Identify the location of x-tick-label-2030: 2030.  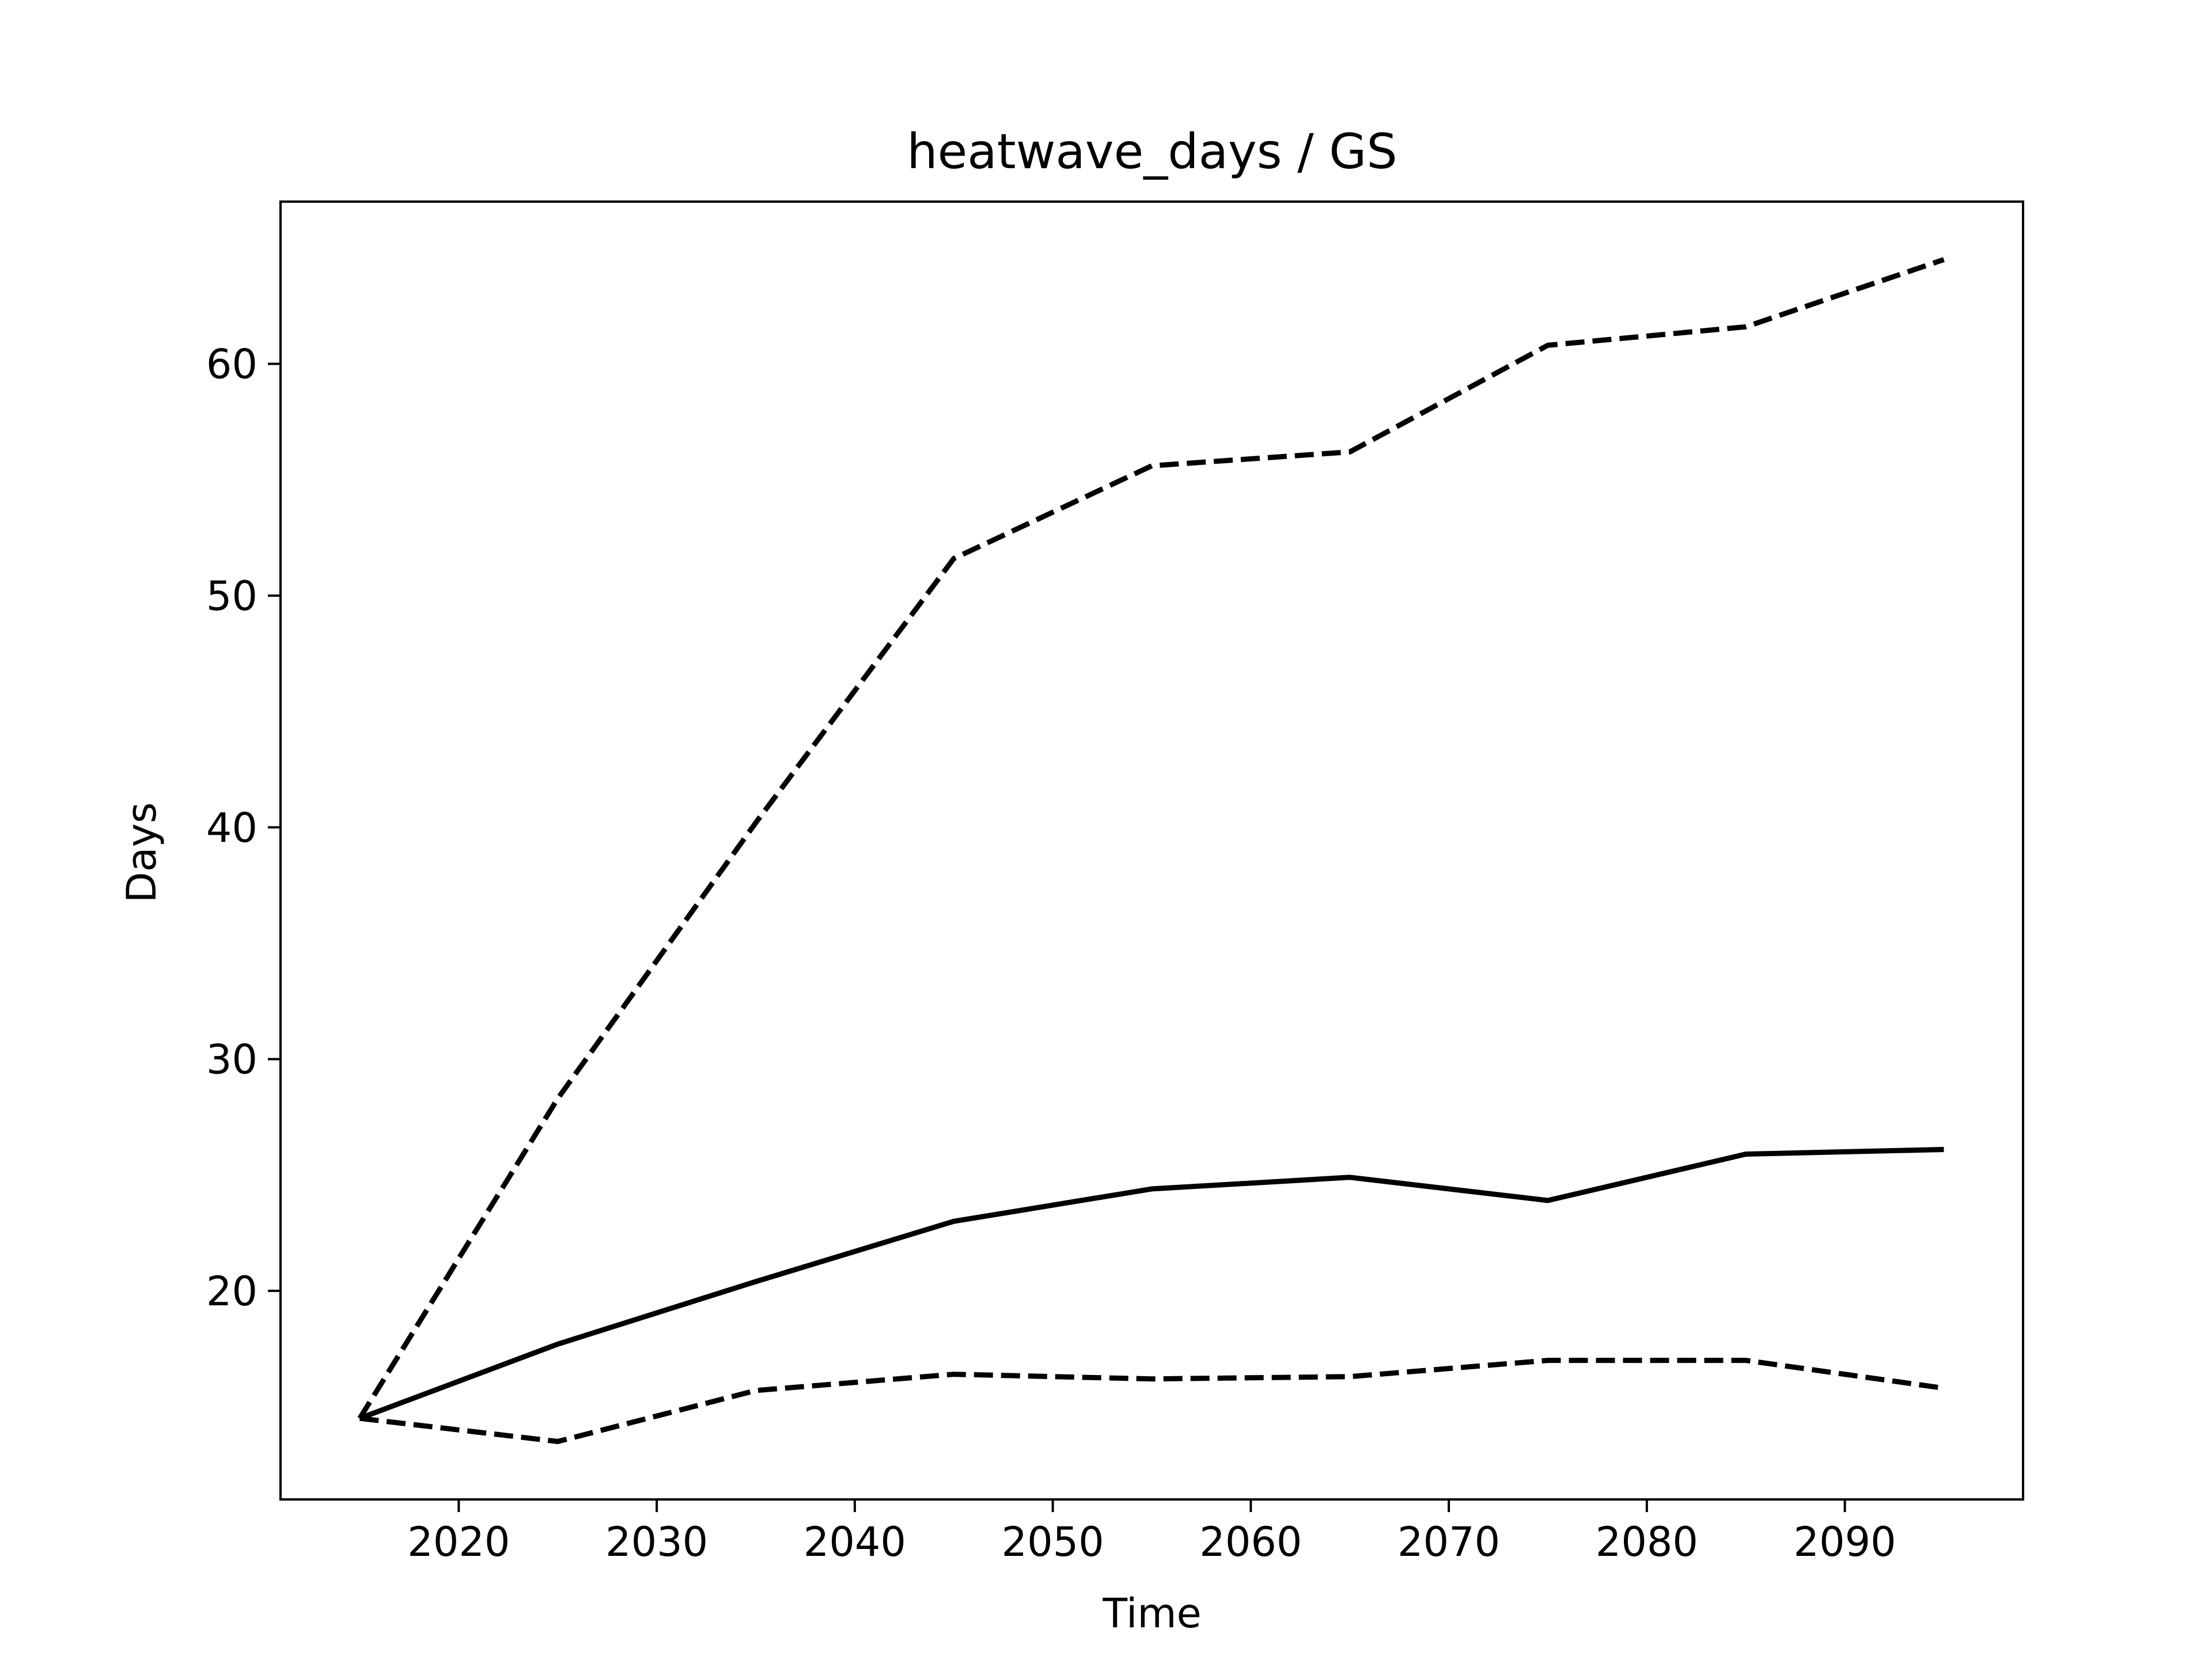
(656, 1542).